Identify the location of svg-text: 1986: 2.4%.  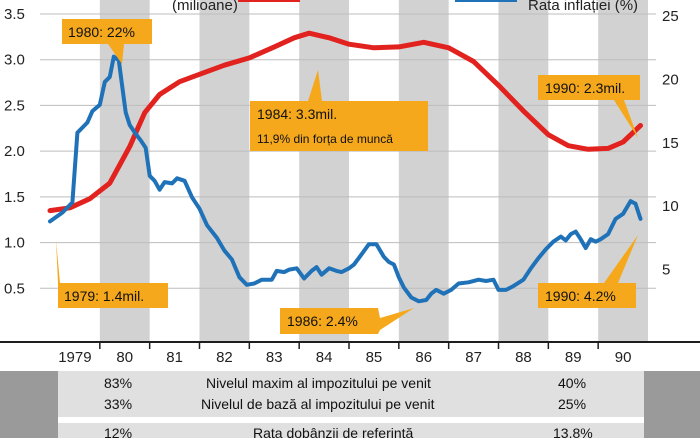
(322, 321).